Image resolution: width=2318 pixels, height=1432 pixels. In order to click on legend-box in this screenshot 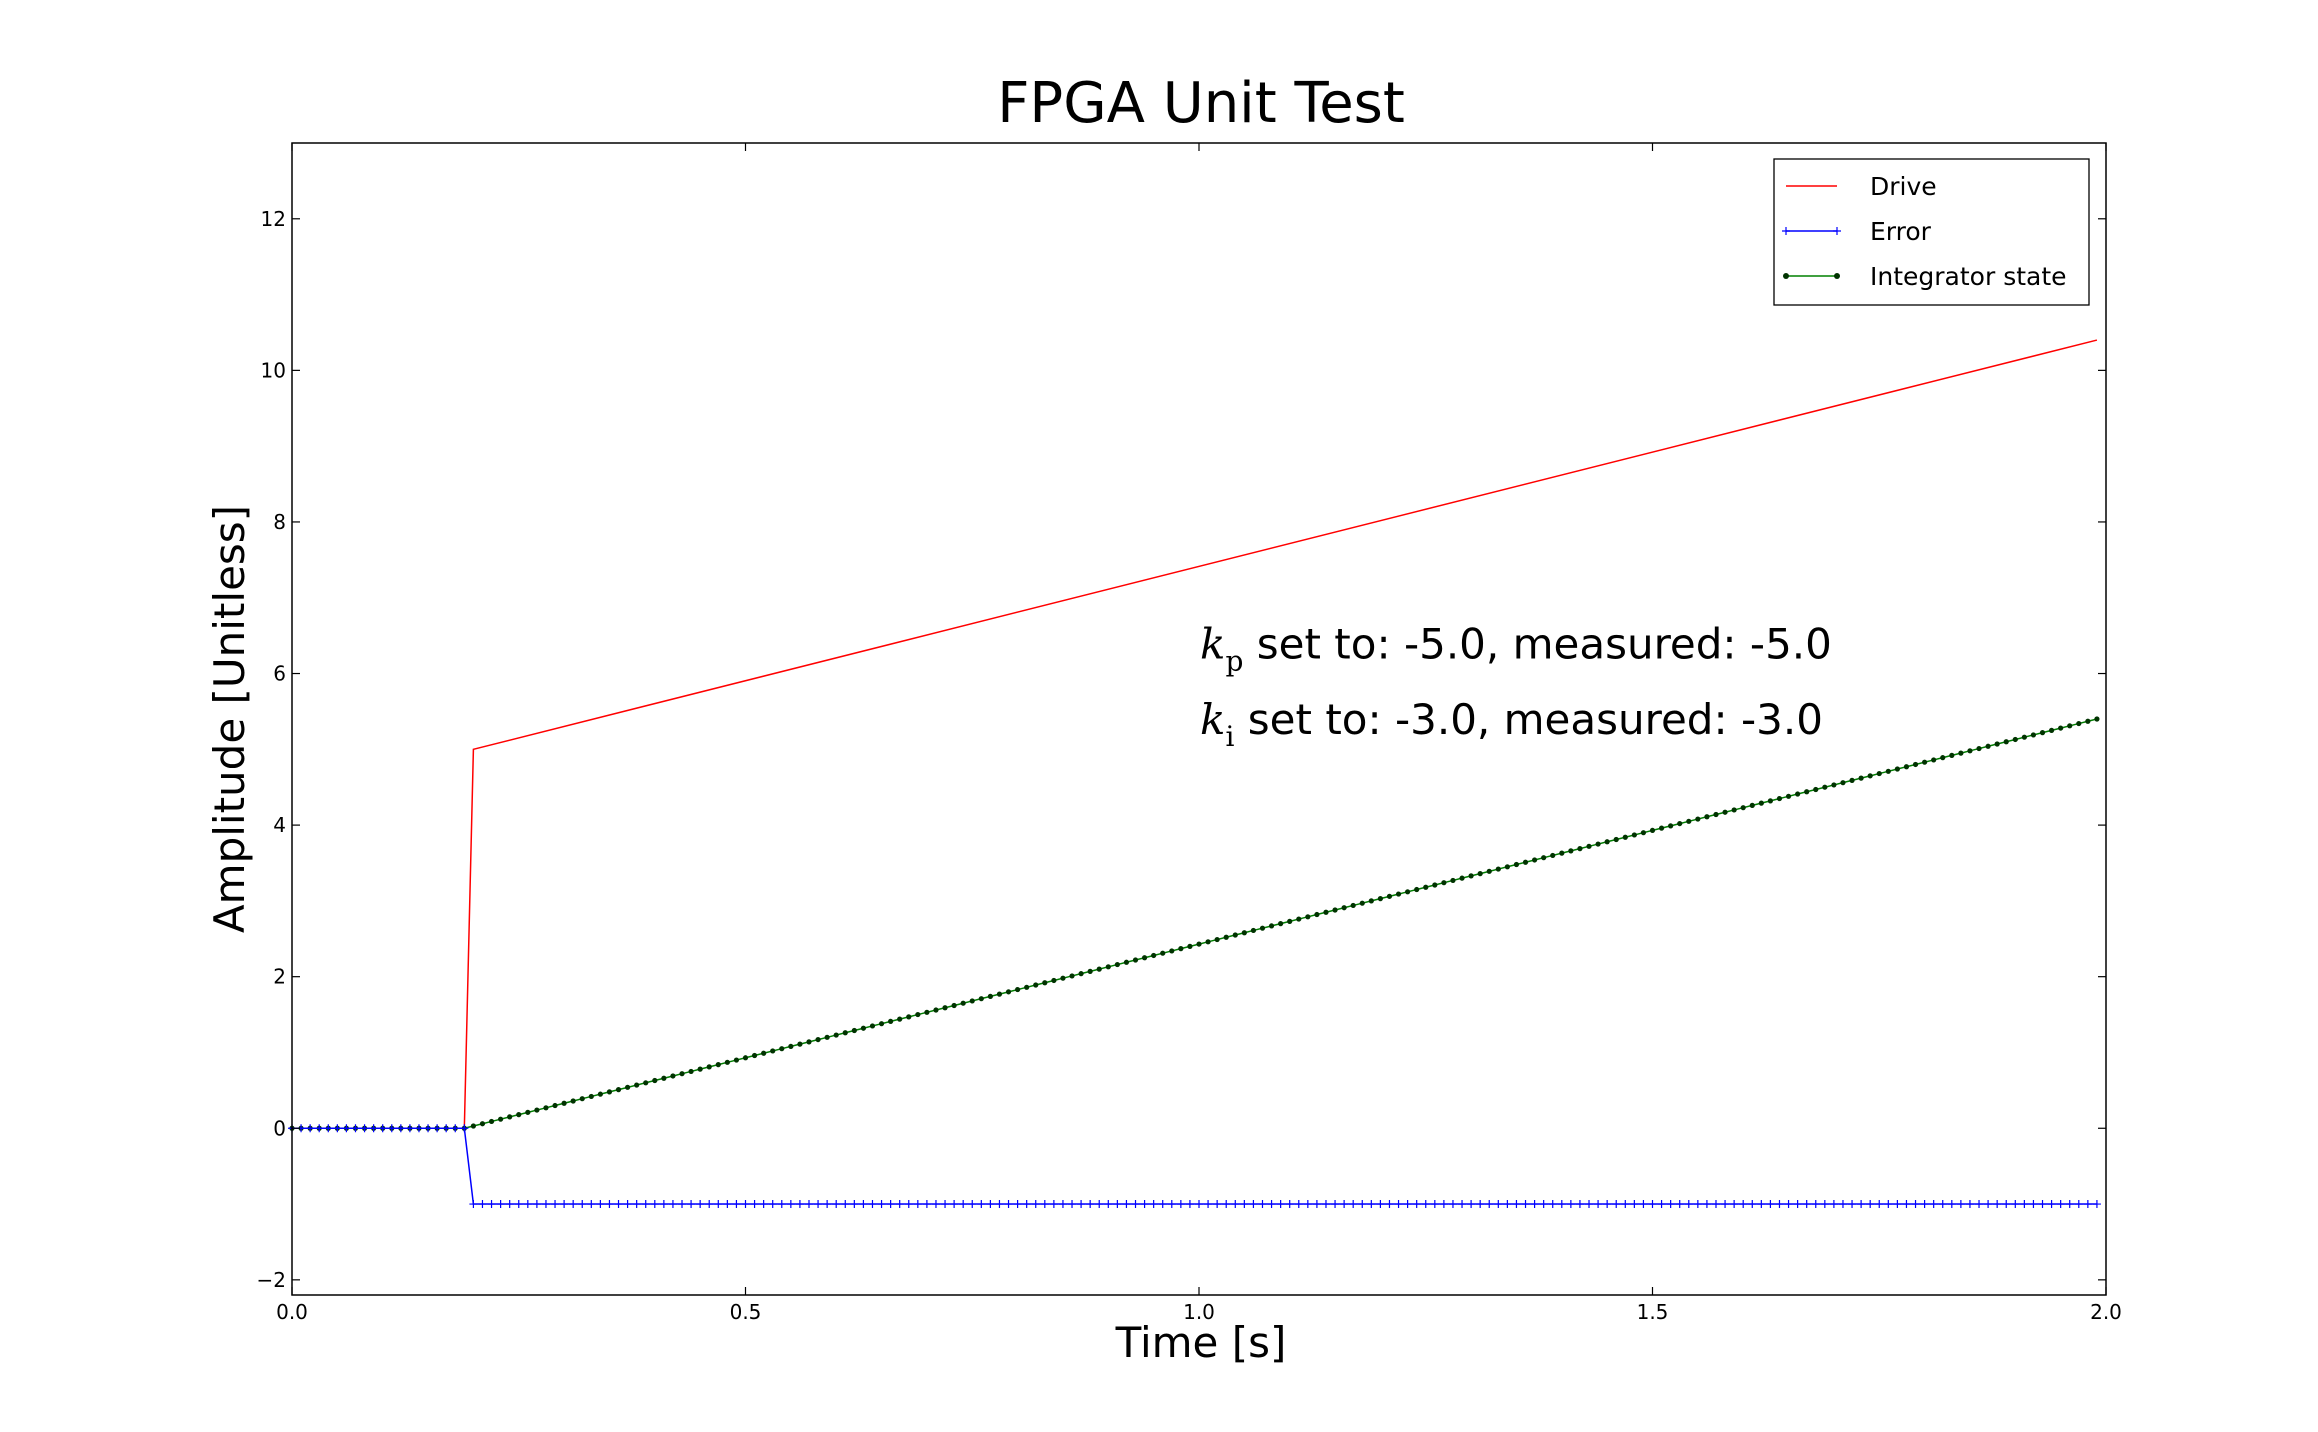, I will do `click(1931, 232)`.